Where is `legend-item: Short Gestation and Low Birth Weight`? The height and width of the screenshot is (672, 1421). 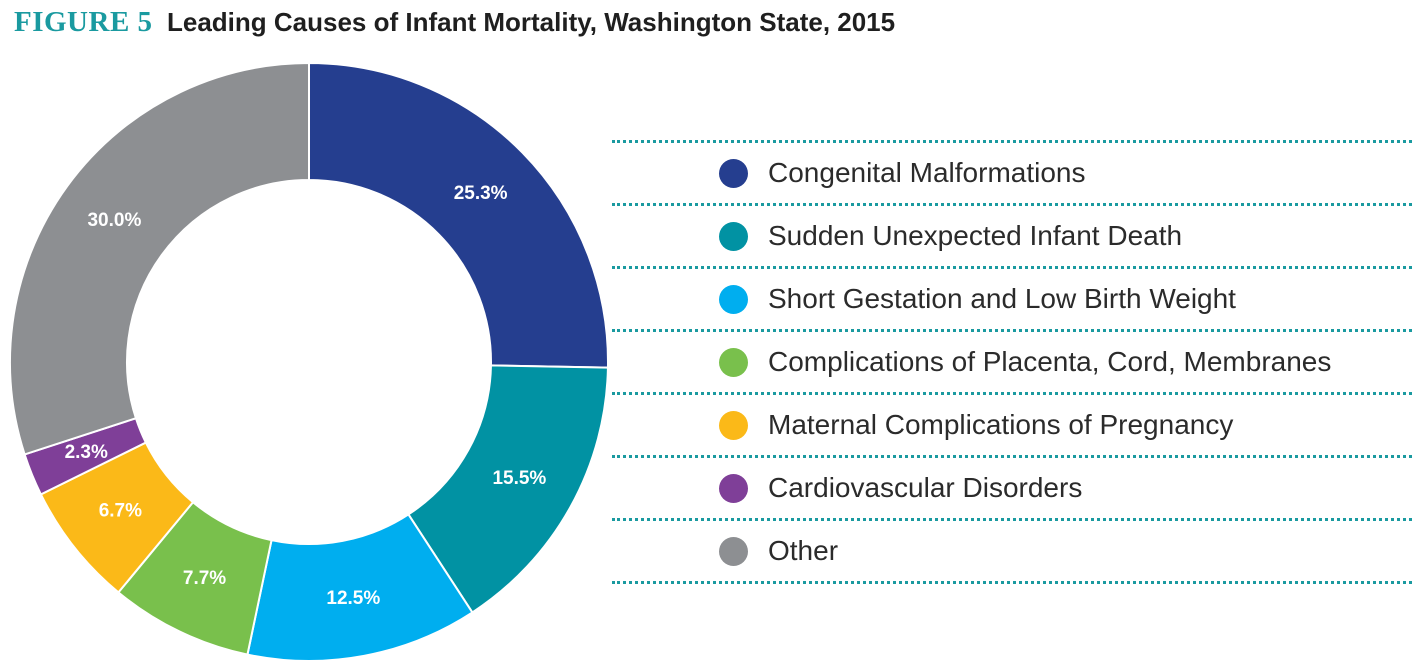 legend-item: Short Gestation and Low Birth Weight is located at coordinates (1012, 299).